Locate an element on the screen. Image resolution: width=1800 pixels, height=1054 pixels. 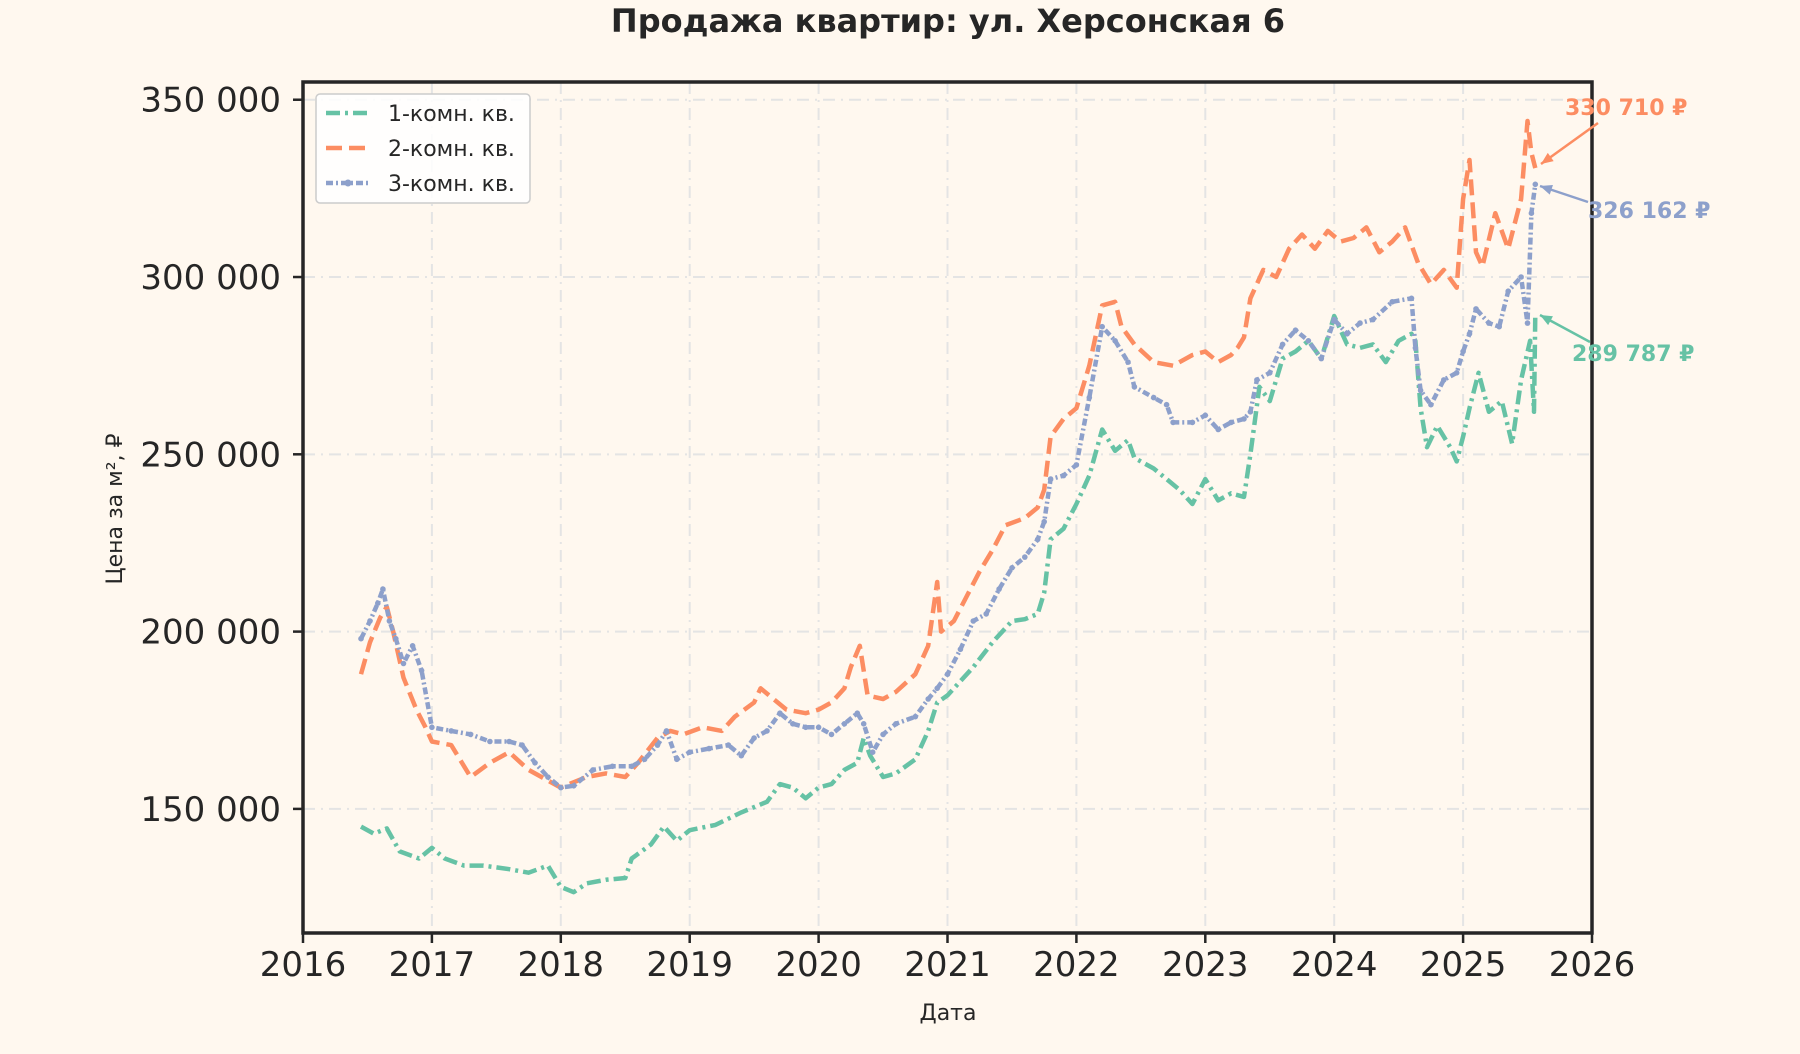
annotation-2: 326 162 ₽ is located at coordinates (1624, 204).